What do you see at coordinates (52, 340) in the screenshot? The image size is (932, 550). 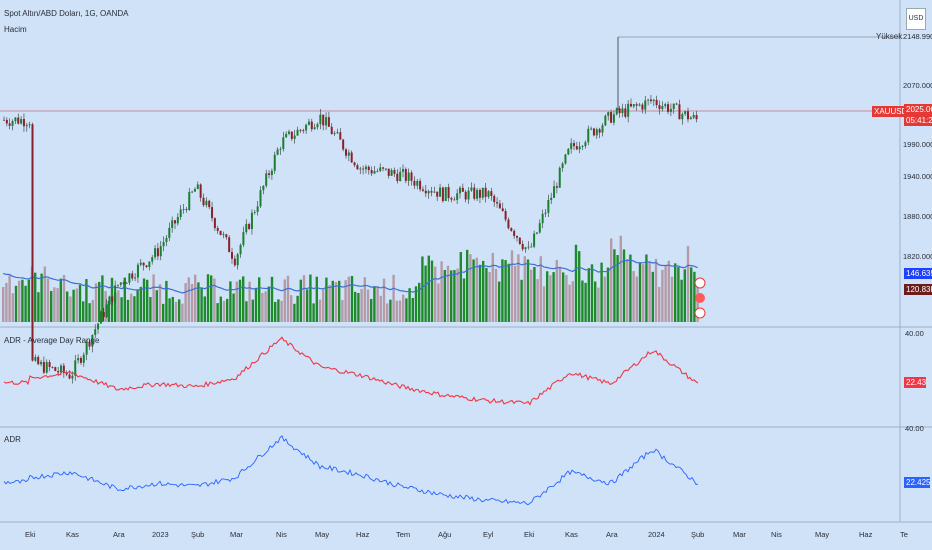 I see `adr-red-title: ADR - Average Day Range` at bounding box center [52, 340].